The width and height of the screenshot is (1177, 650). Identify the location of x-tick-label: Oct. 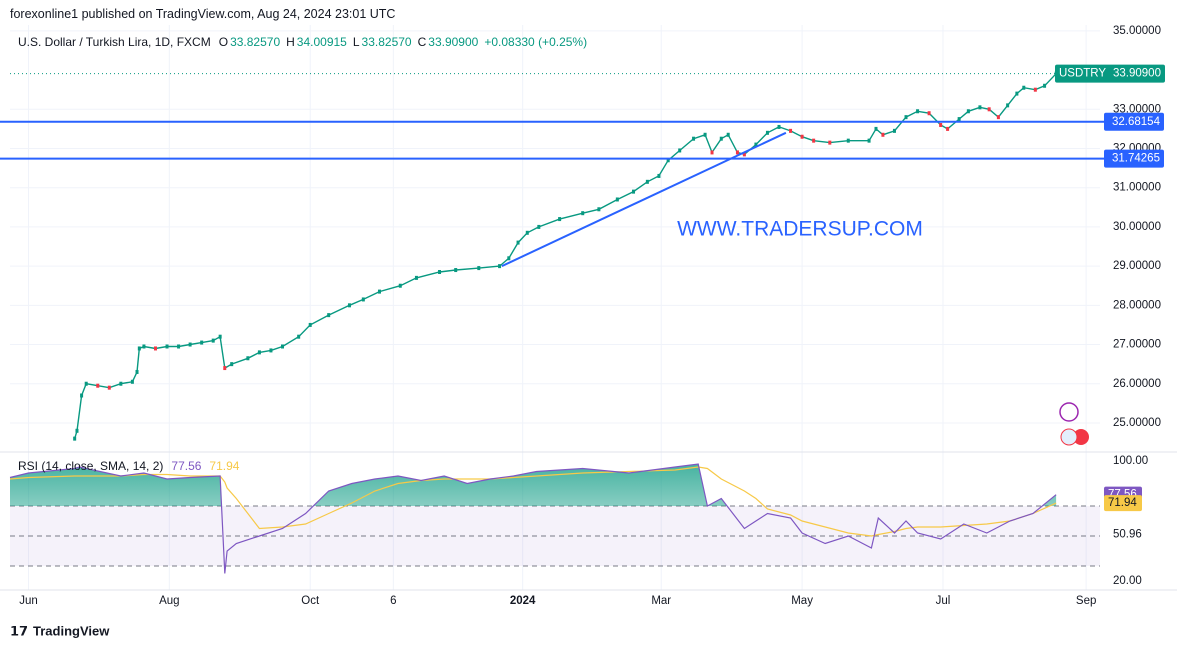
(310, 601).